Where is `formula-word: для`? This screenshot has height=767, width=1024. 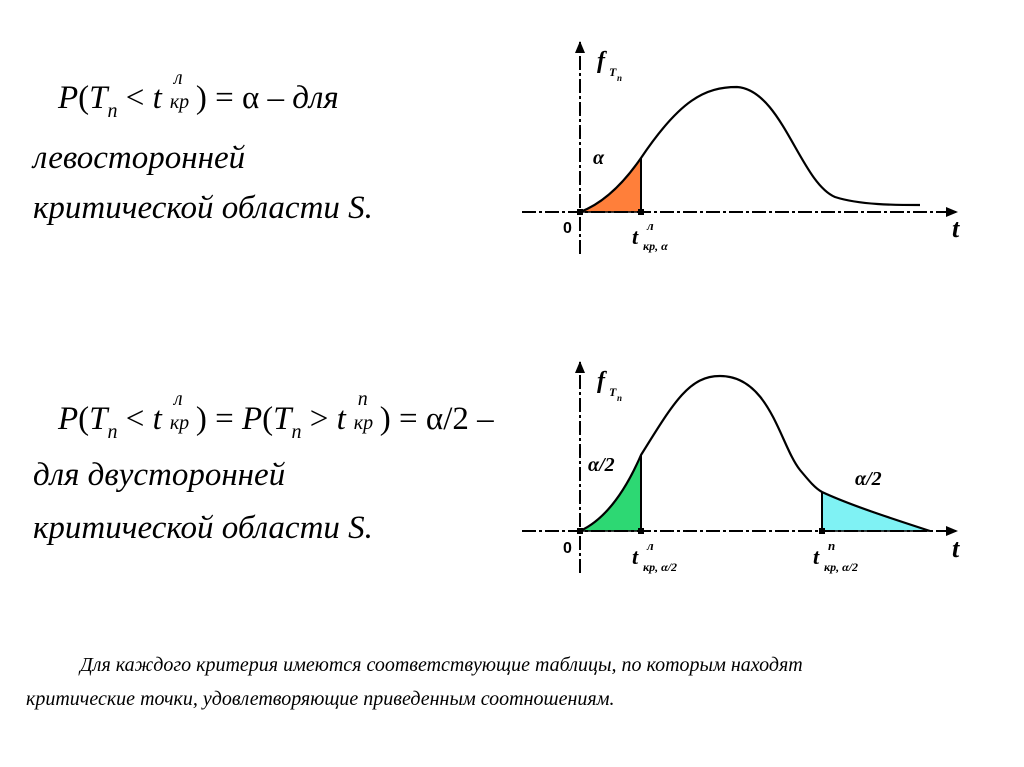 formula-word: для is located at coordinates (315, 98).